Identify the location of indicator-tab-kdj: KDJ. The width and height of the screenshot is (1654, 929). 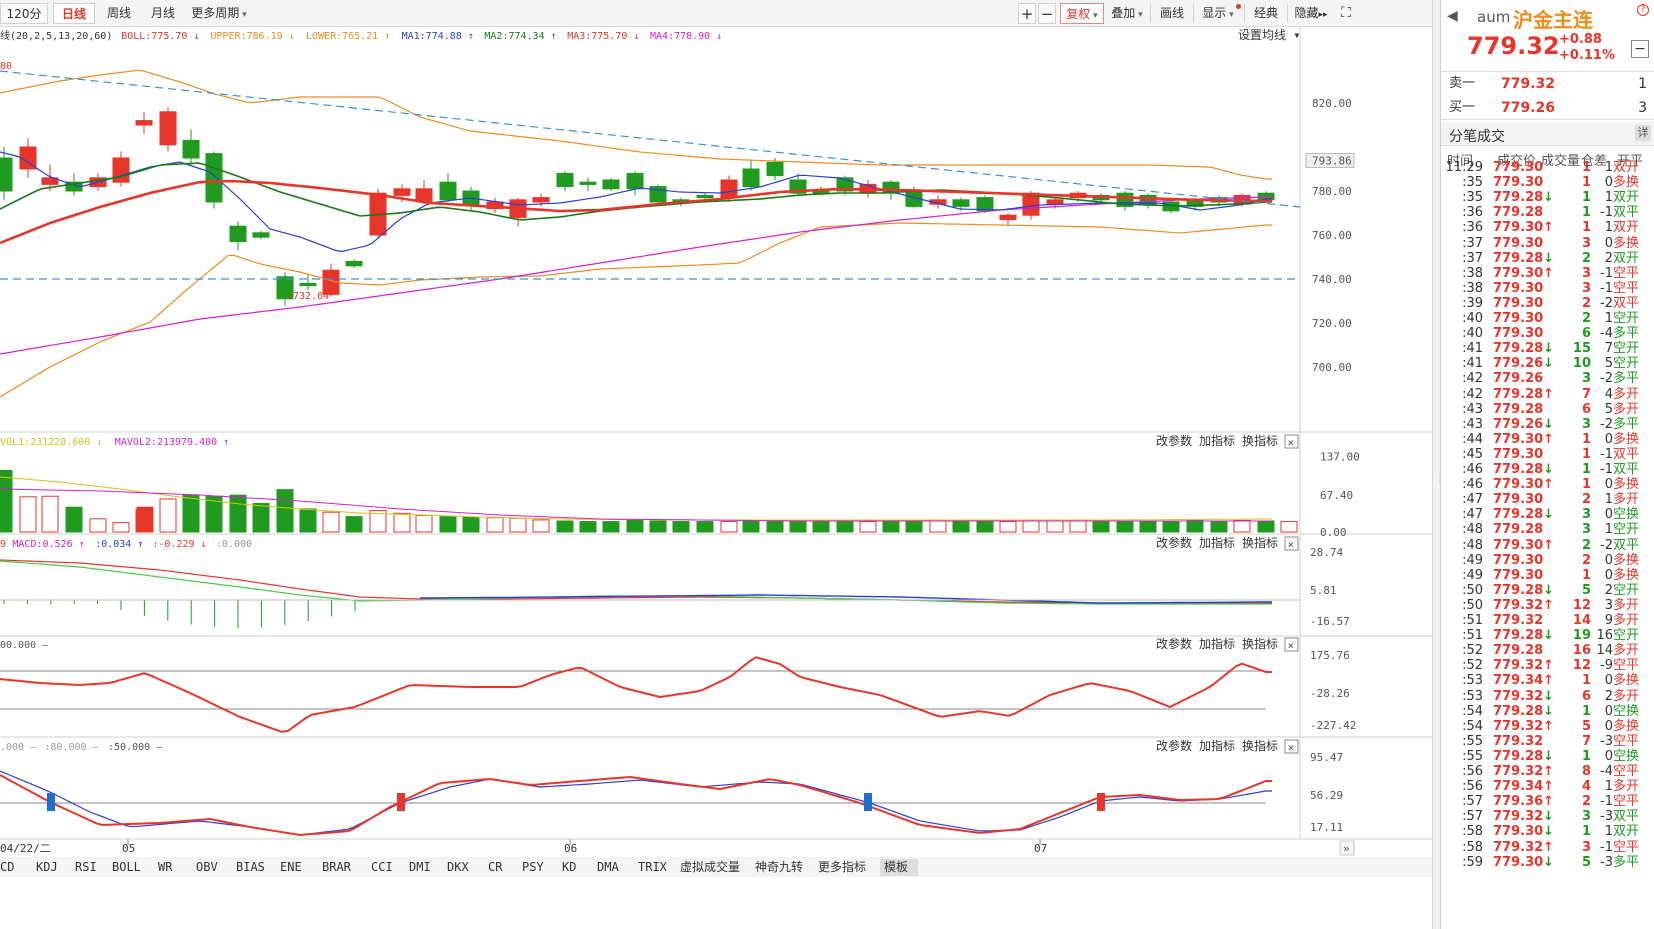
(47, 867).